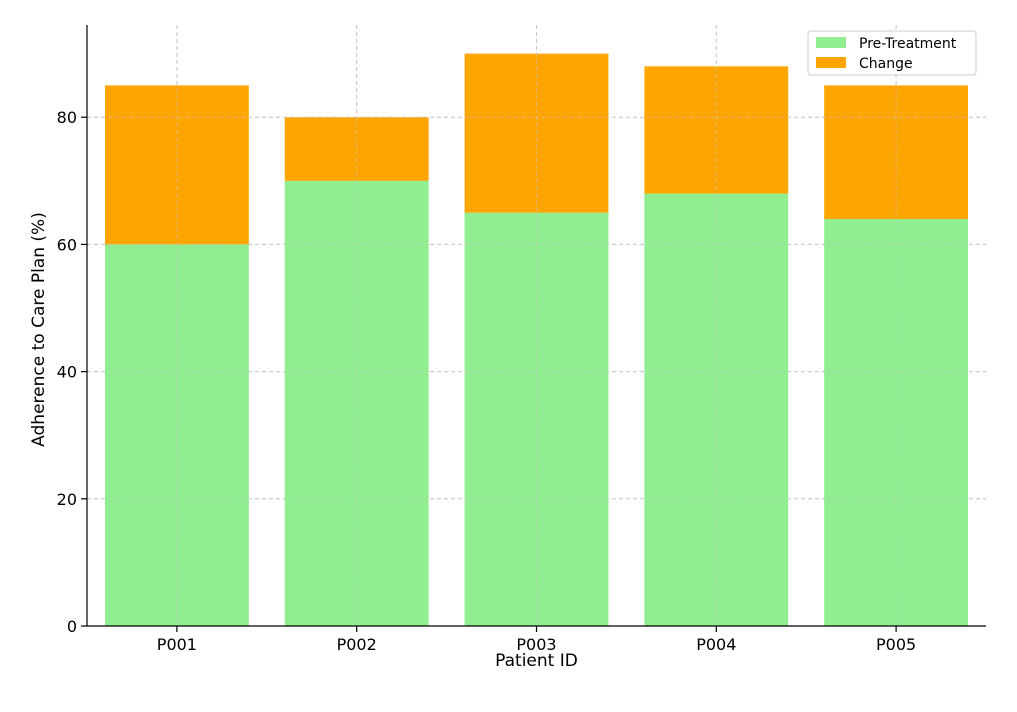  Describe the element at coordinates (177, 644) in the screenshot. I see `x-tick-label: P001` at that location.